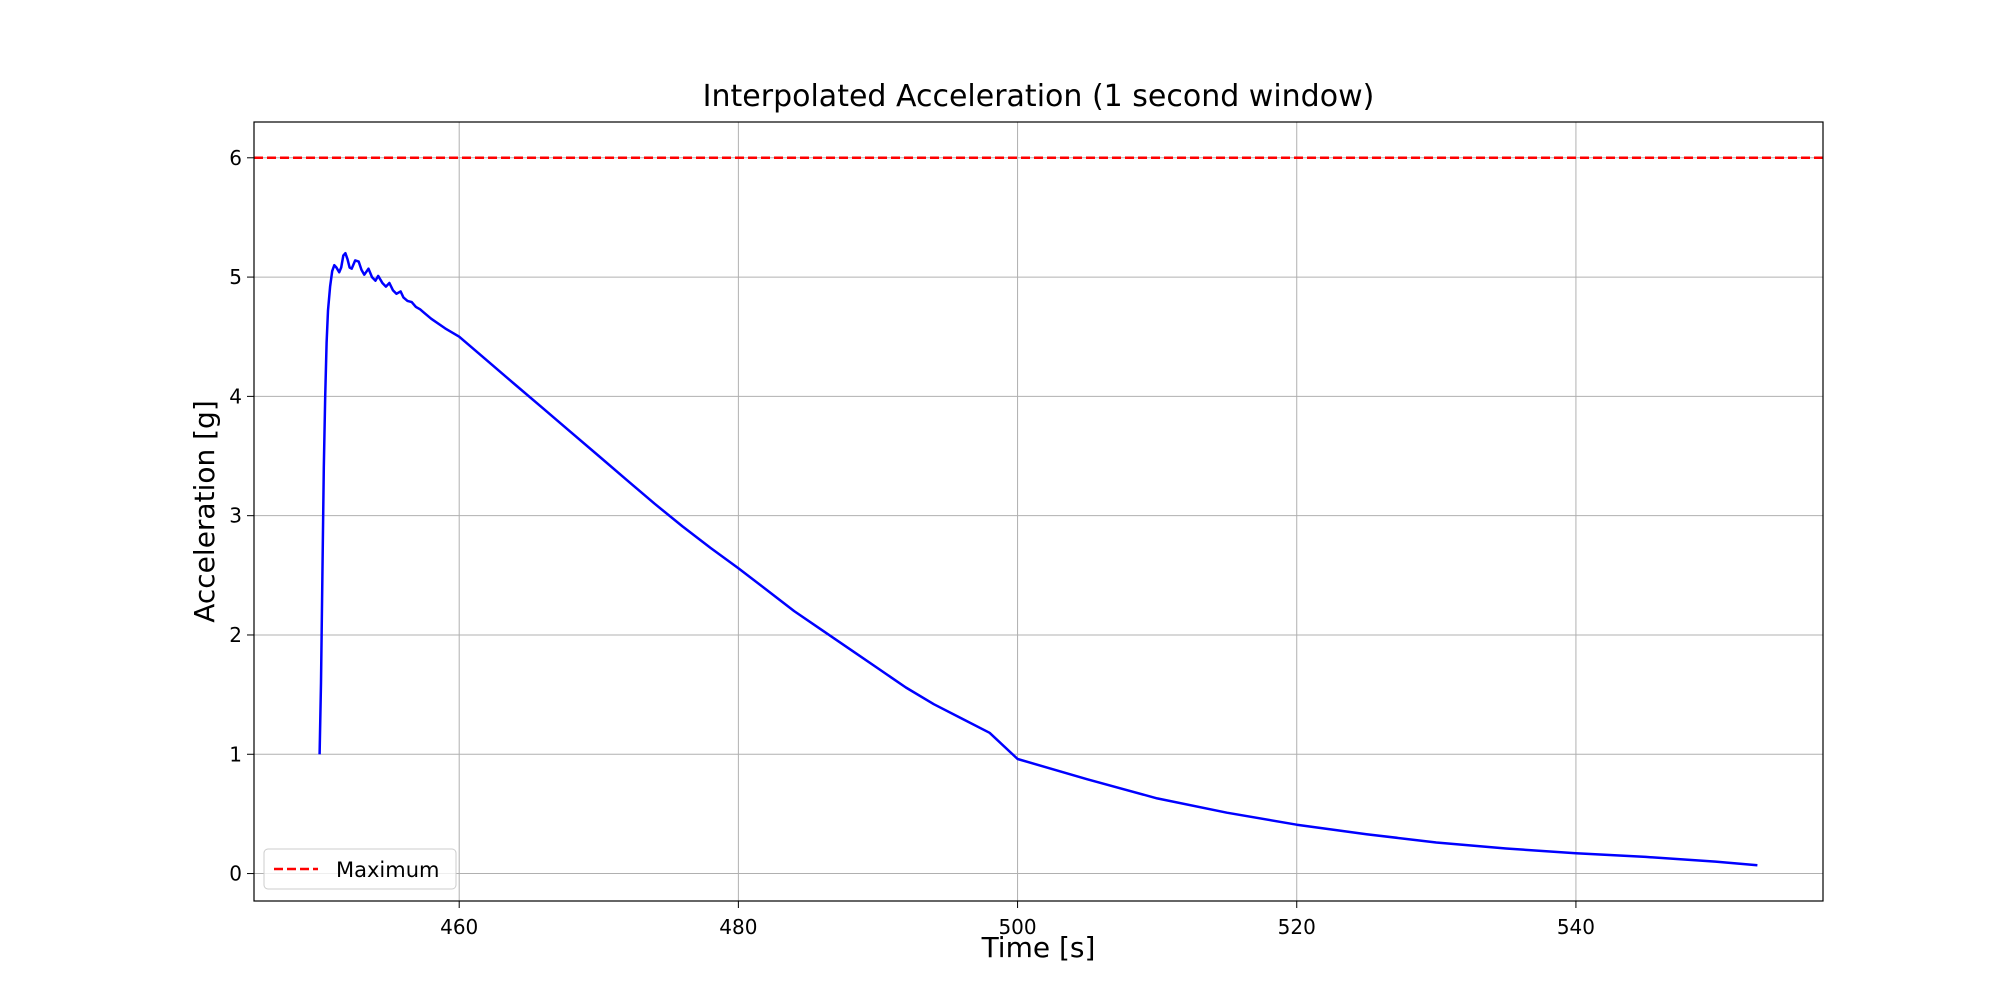 This screenshot has height=1004, width=2000. Describe the element at coordinates (204, 511) in the screenshot. I see `y-axis-label: Acceleration [g]` at that location.